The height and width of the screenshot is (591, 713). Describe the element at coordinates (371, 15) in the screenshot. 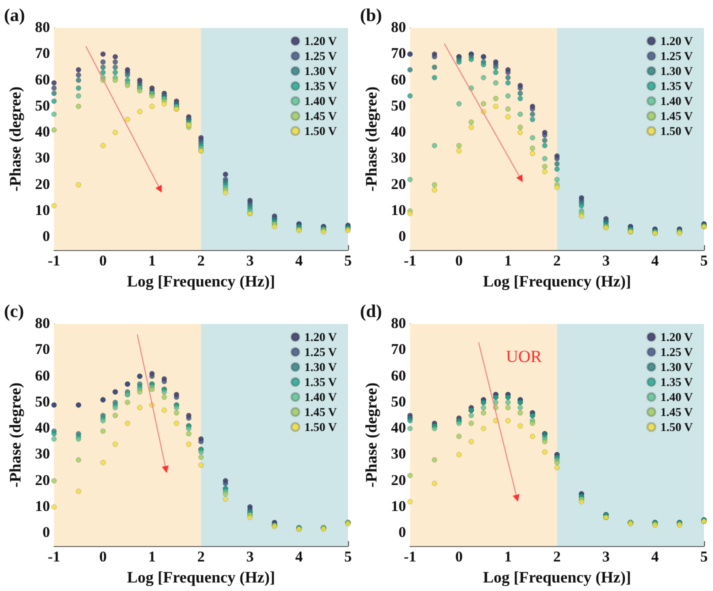

I see `chart-title: (b)` at that location.